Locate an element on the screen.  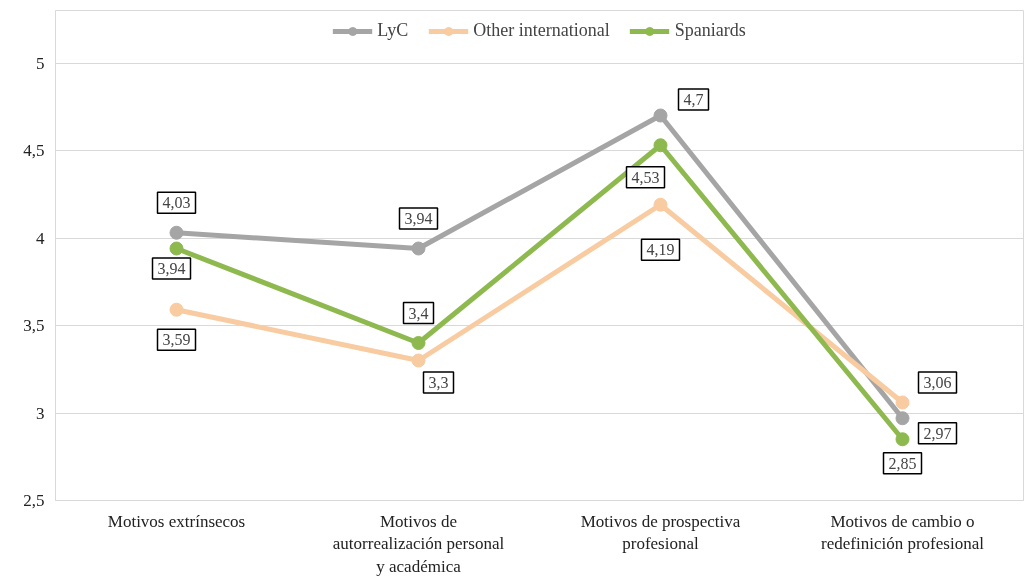
x-tick-label: Motivos de prospectiva profesional is located at coordinates (660, 532).